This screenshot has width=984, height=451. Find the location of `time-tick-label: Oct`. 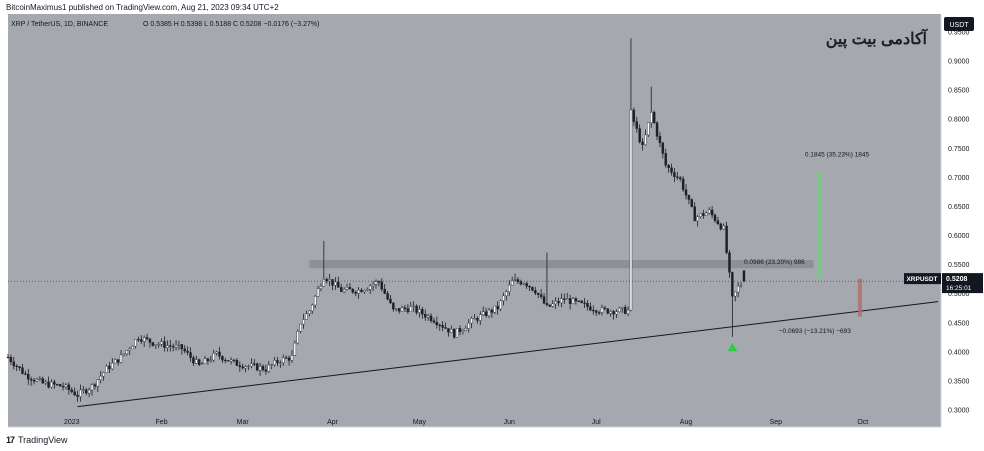

time-tick-label: Oct is located at coordinates (862, 422).